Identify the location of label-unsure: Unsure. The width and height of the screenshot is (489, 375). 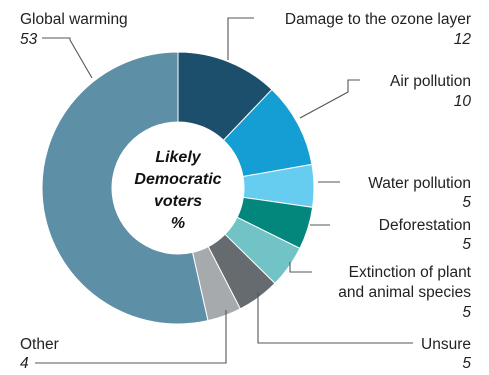
(446, 344).